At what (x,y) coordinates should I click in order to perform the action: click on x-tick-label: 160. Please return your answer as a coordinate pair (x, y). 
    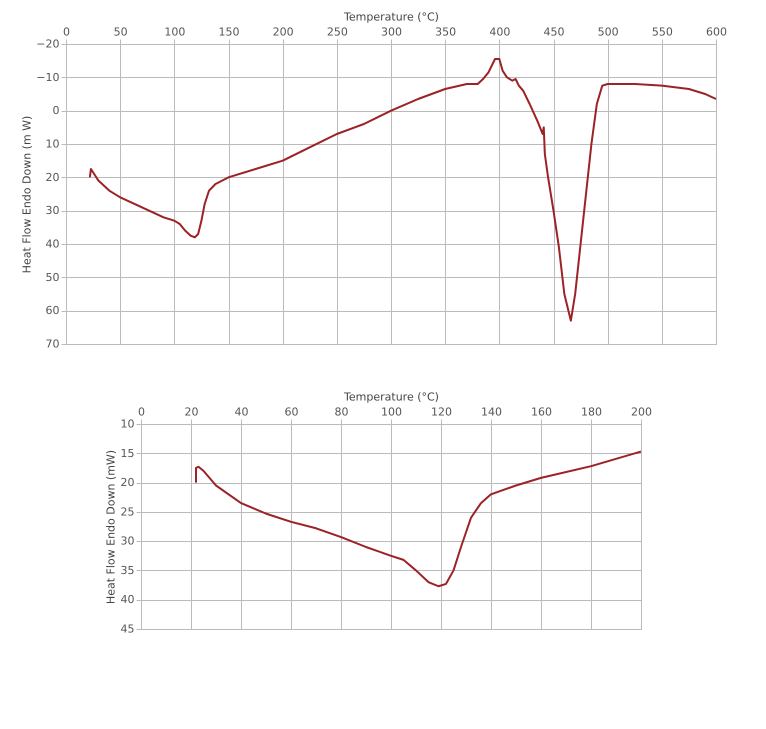
    Looking at the image, I should click on (541, 412).